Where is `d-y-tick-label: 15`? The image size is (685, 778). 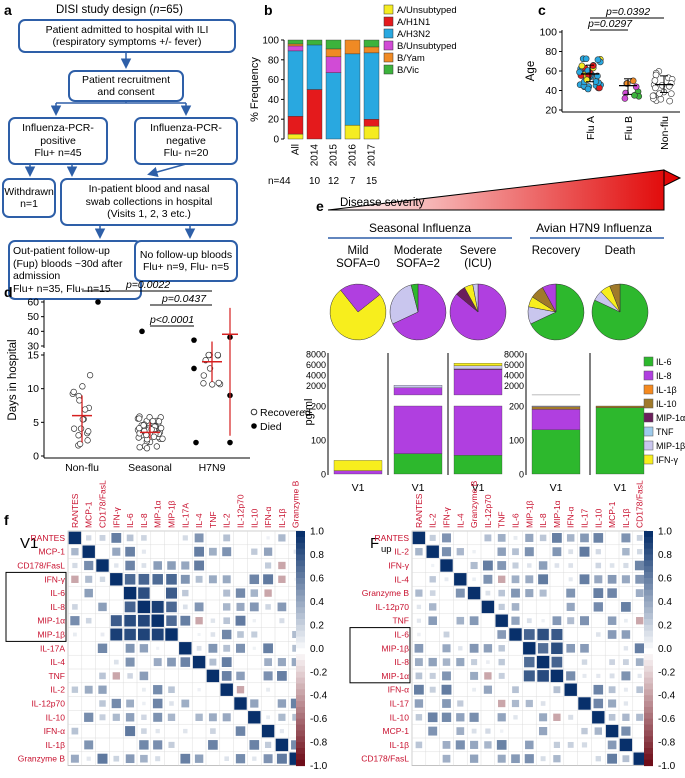 d-y-tick-label: 15 is located at coordinates (33, 356).